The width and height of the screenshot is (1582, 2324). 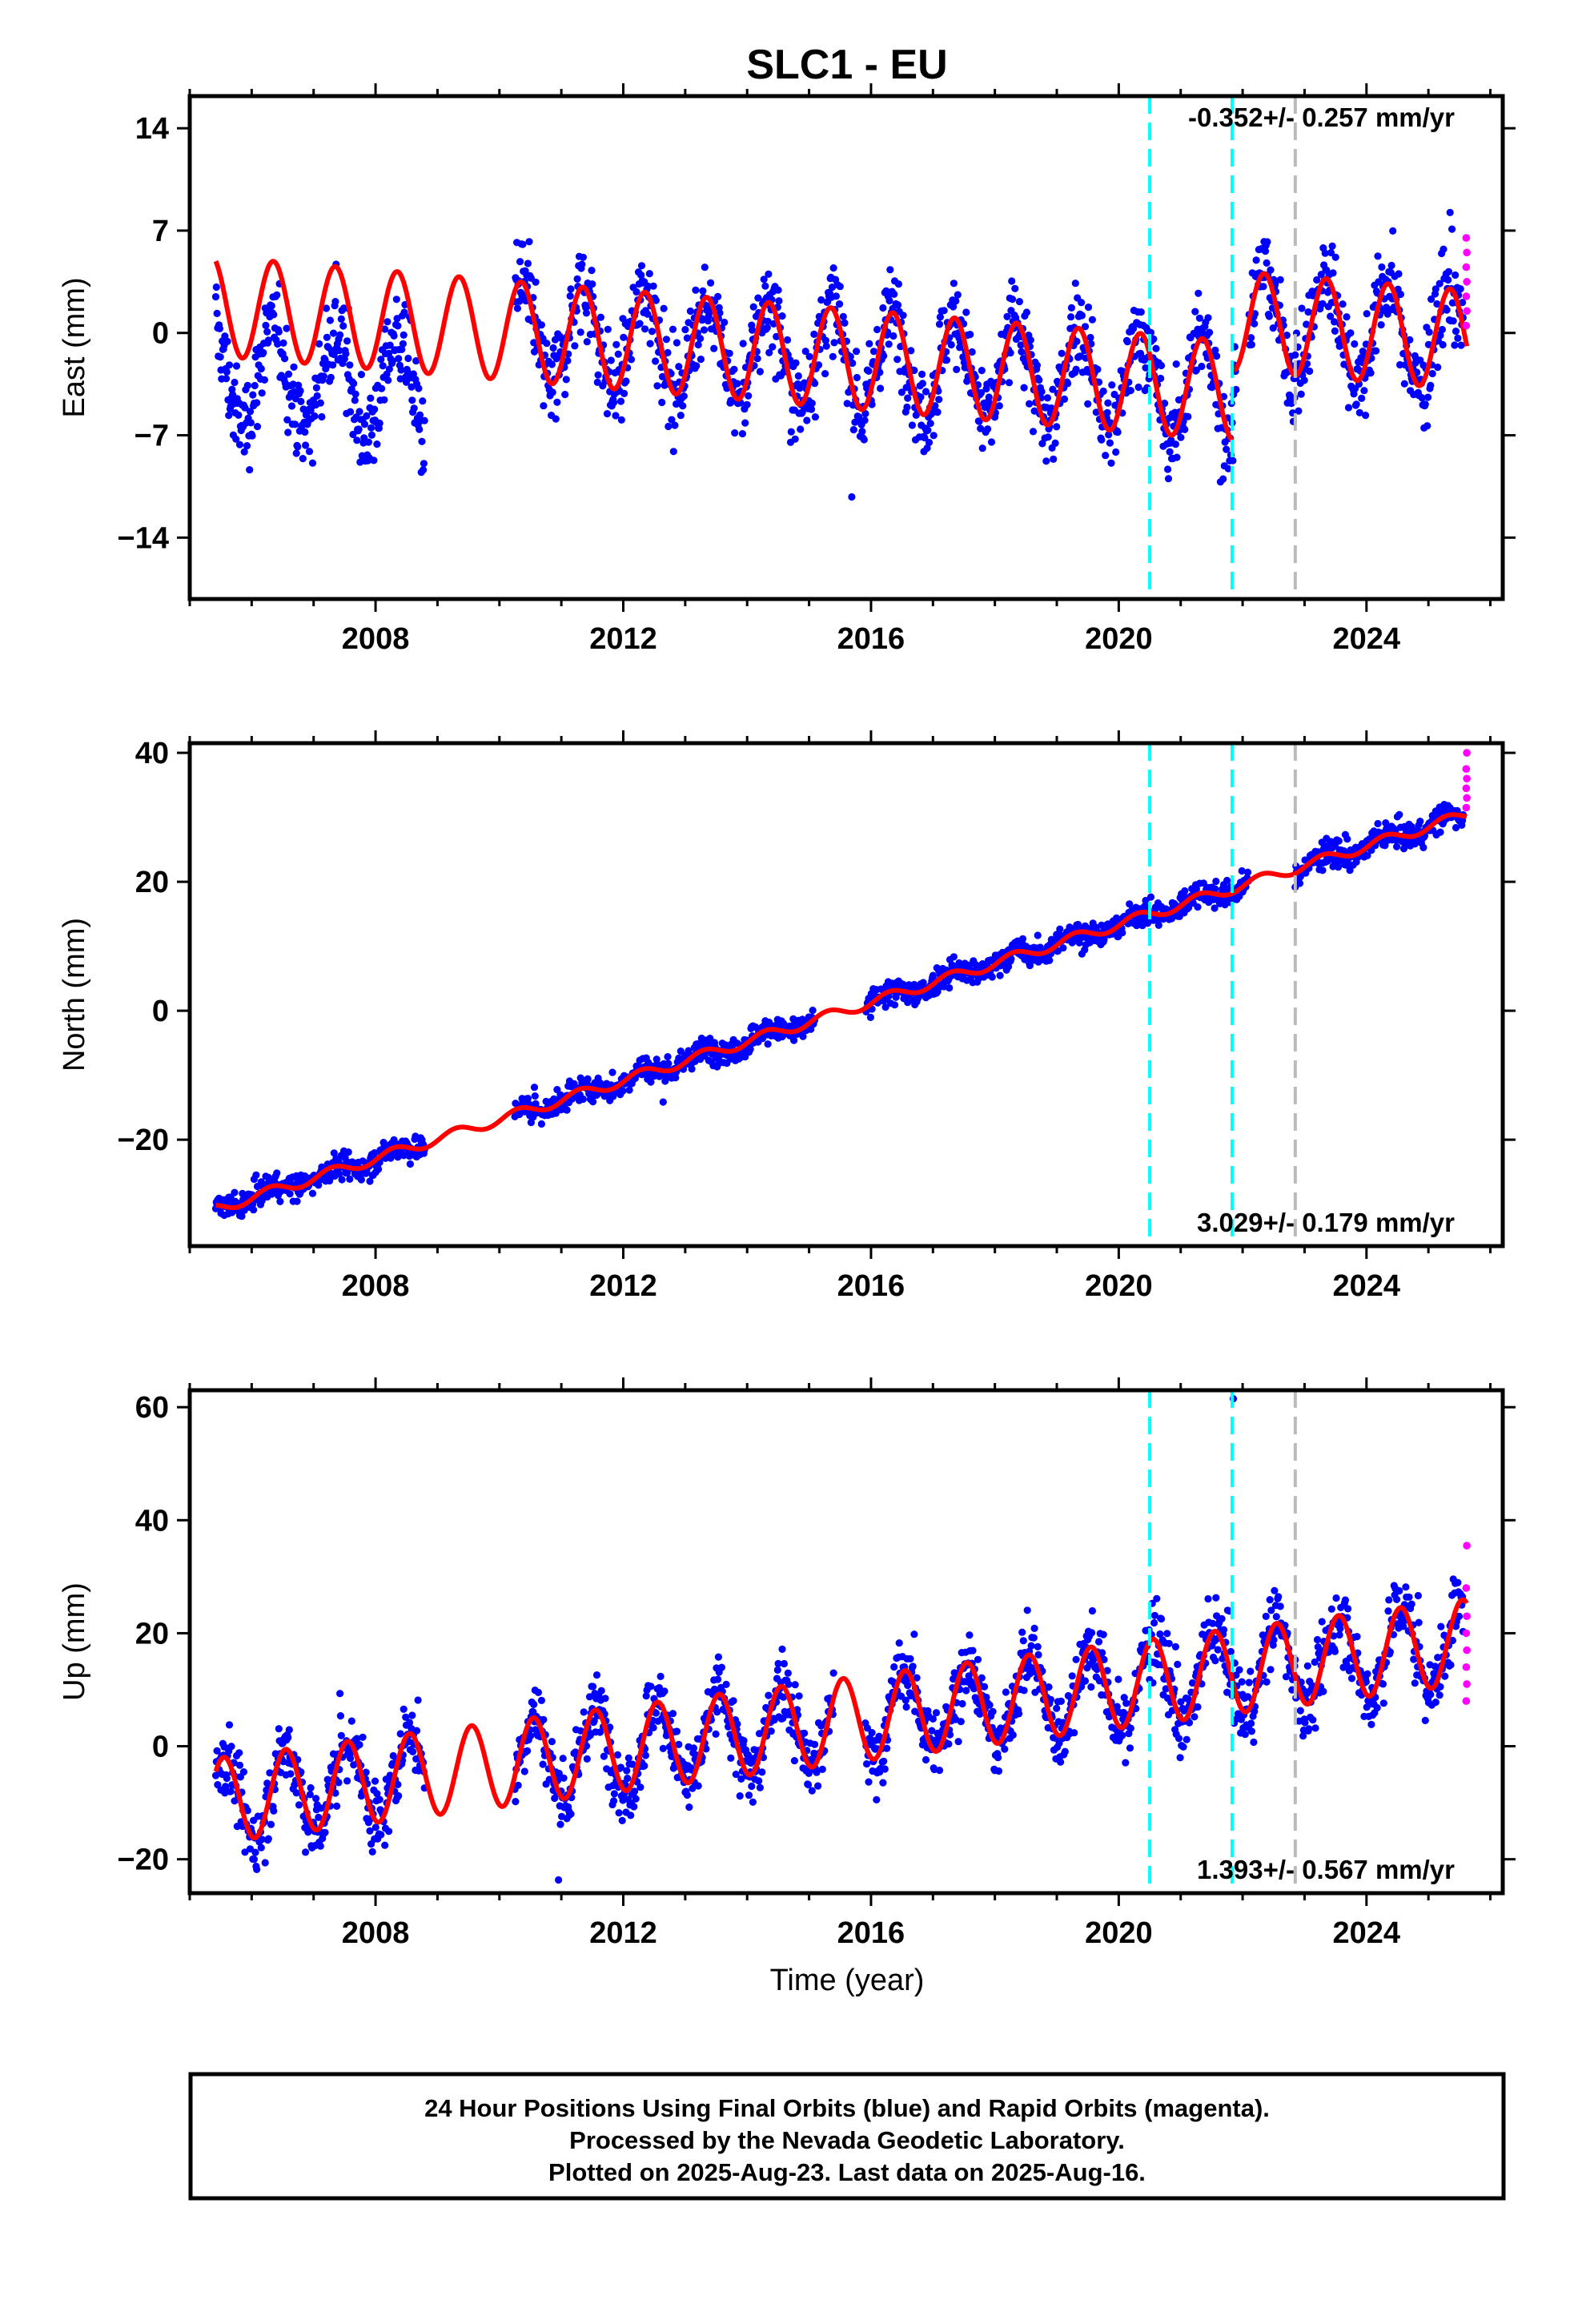 What do you see at coordinates (161, 334) in the screenshot?
I see `y-tick-label: 0` at bounding box center [161, 334].